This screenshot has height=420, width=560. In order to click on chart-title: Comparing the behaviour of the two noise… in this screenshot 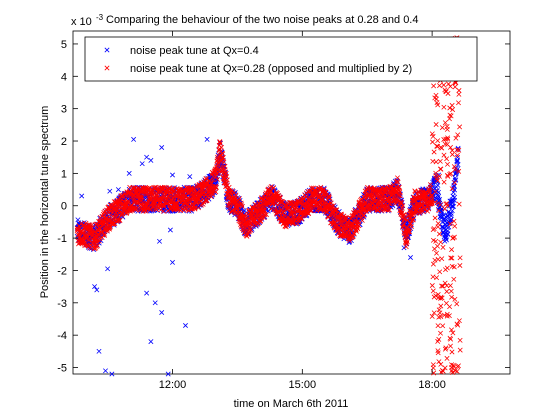, I will do `click(262, 20)`.